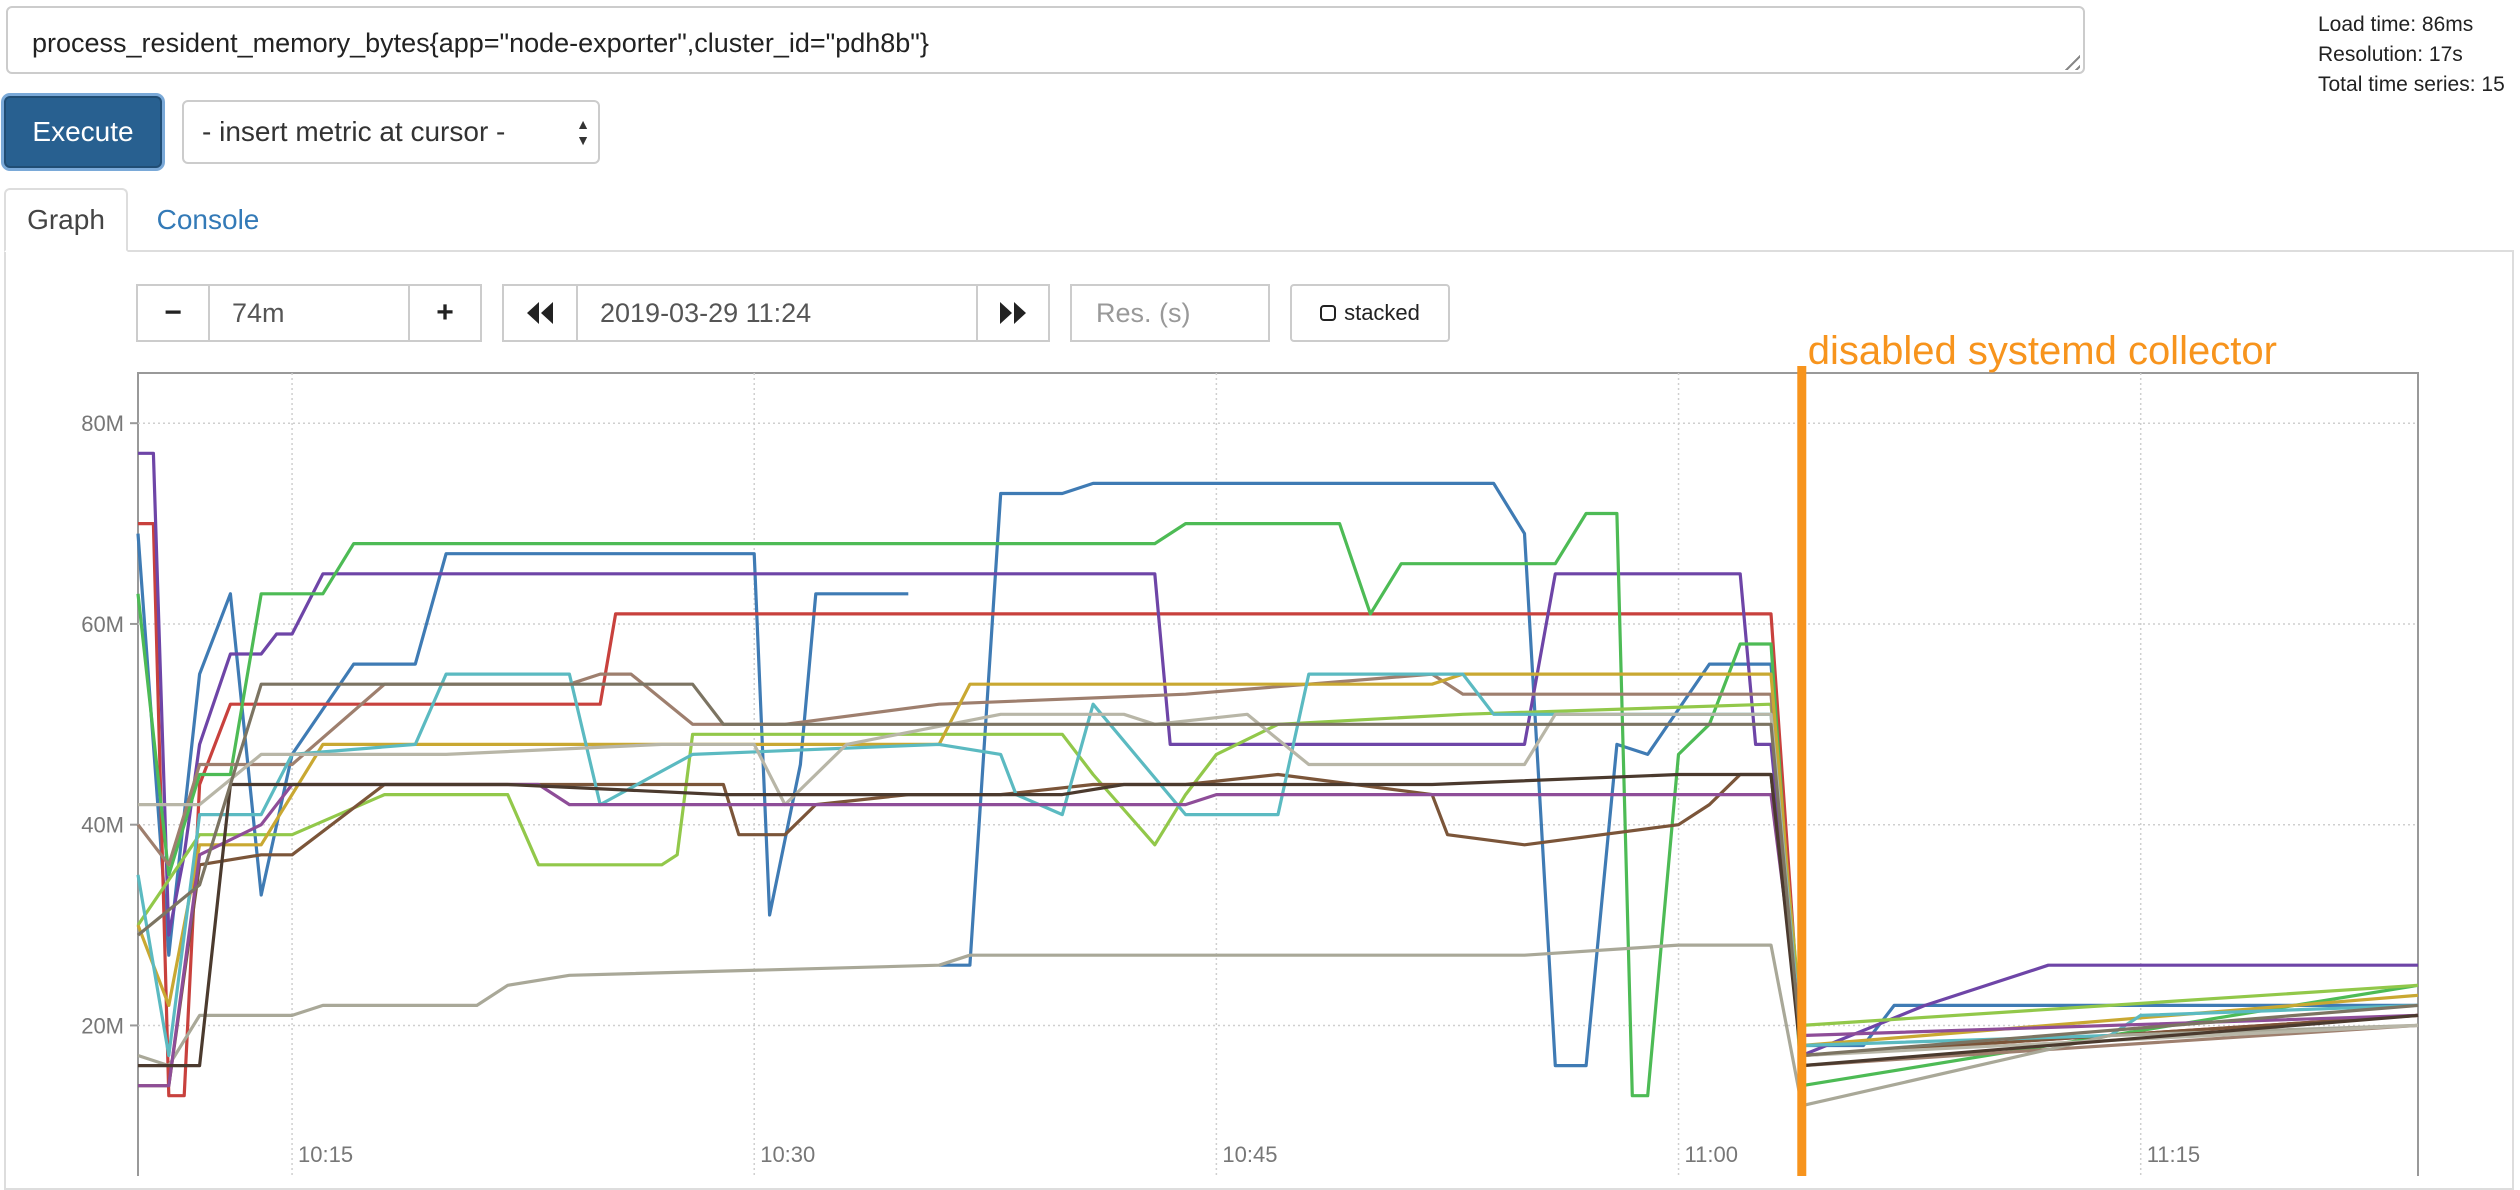  Describe the element at coordinates (102, 423) in the screenshot. I see `y-tick-label: 80M` at that location.